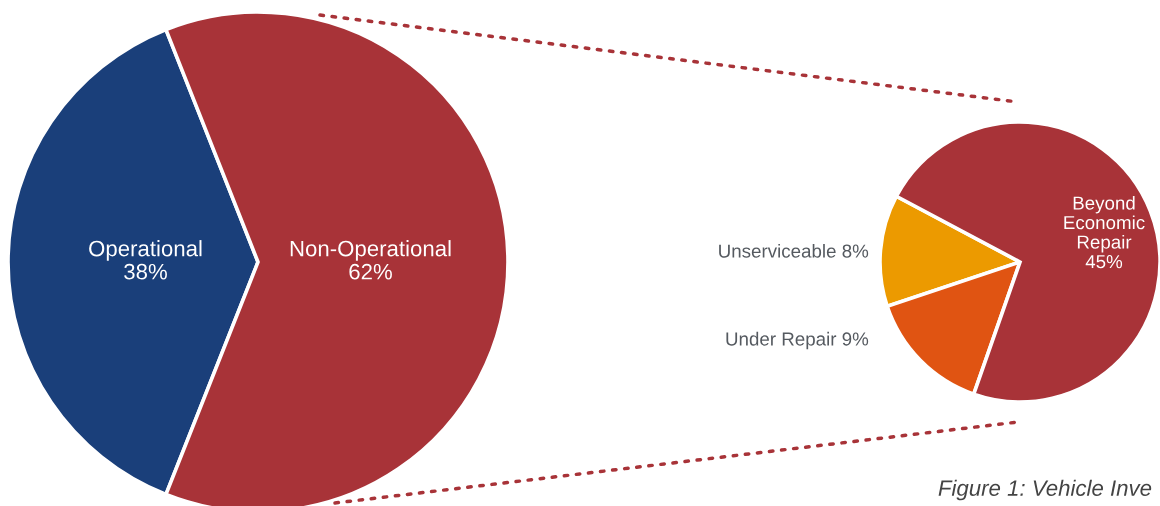 This screenshot has height=506, width=1160. Describe the element at coordinates (1045, 490) in the screenshot. I see `caption: Figure 1: Vehicle Inve` at that location.